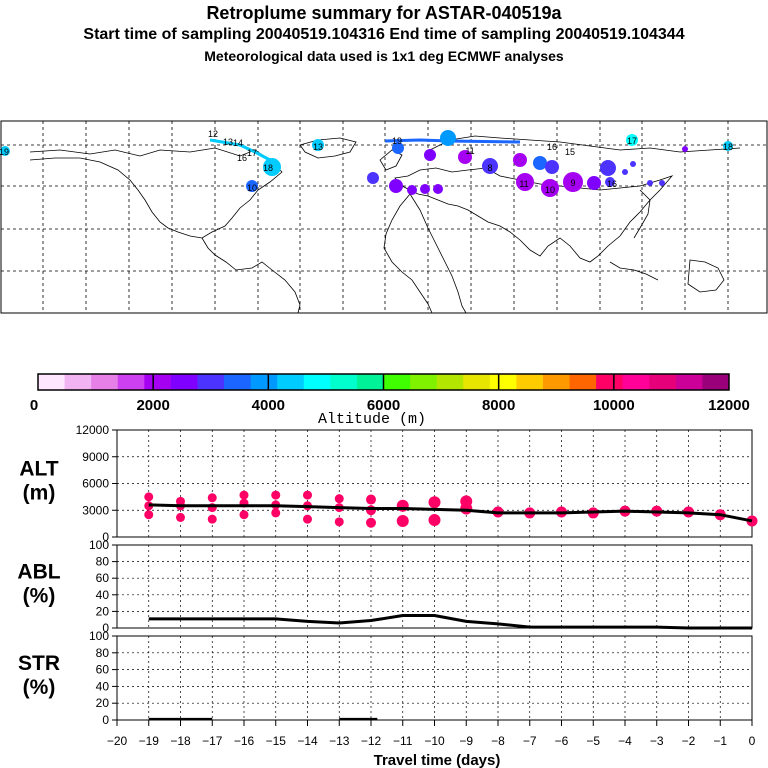  Describe the element at coordinates (434, 741) in the screenshot. I see `x-tick-label: −10` at that location.